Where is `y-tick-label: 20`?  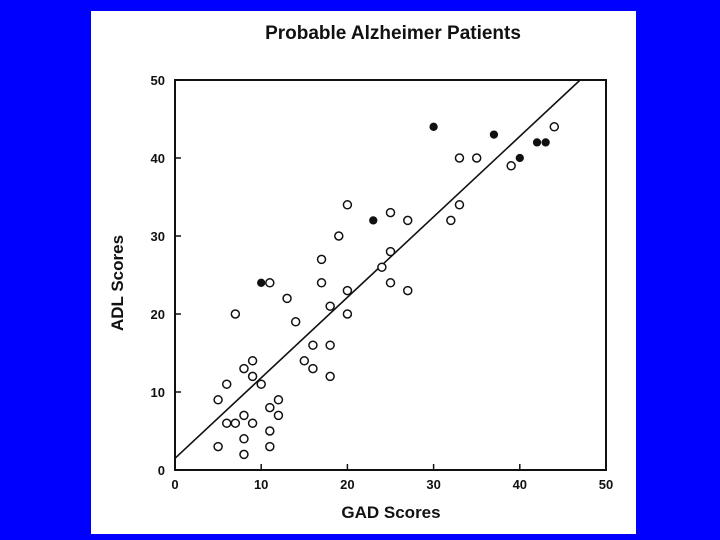
y-tick-label: 20 is located at coordinates (158, 314).